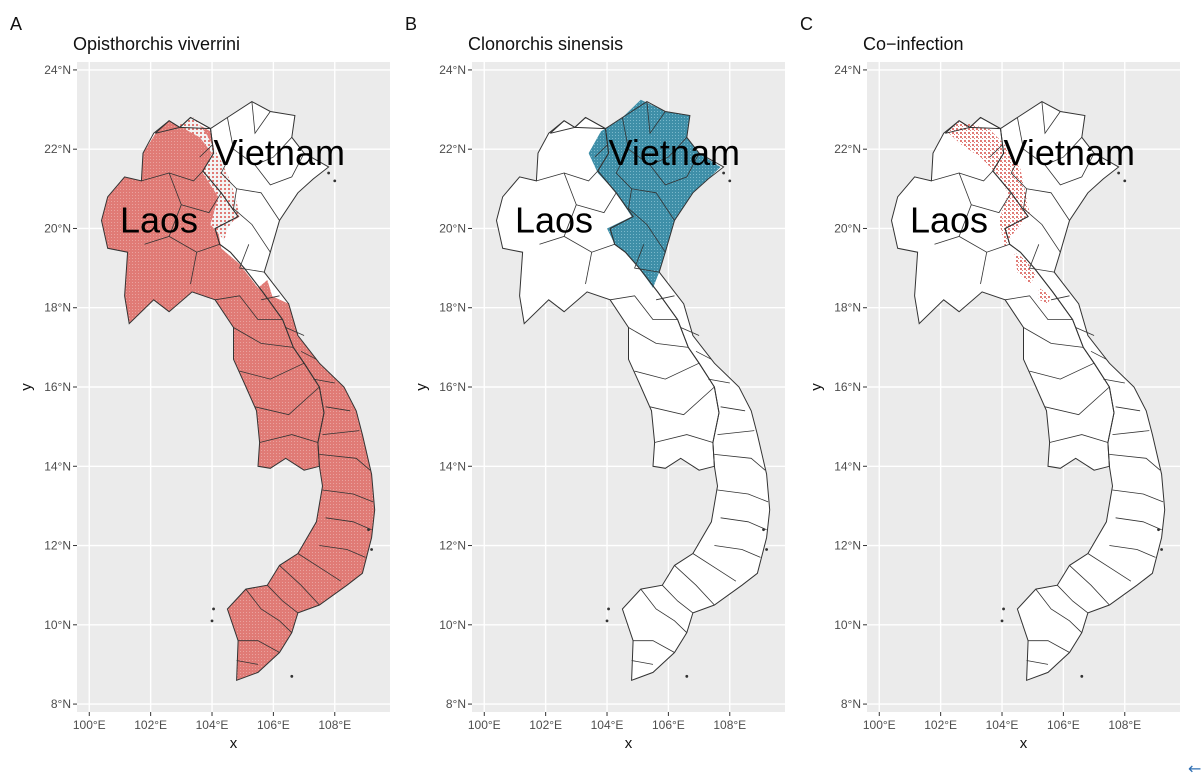  Describe the element at coordinates (57, 70) in the screenshot. I see `y-tick-label: 24°N` at that location.